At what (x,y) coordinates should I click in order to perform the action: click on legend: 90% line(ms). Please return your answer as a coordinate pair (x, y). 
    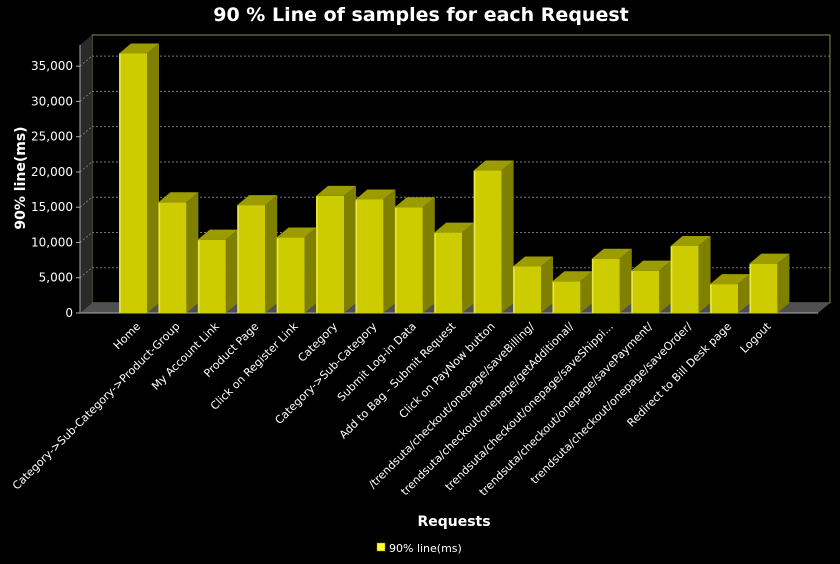
    Looking at the image, I should click on (419, 548).